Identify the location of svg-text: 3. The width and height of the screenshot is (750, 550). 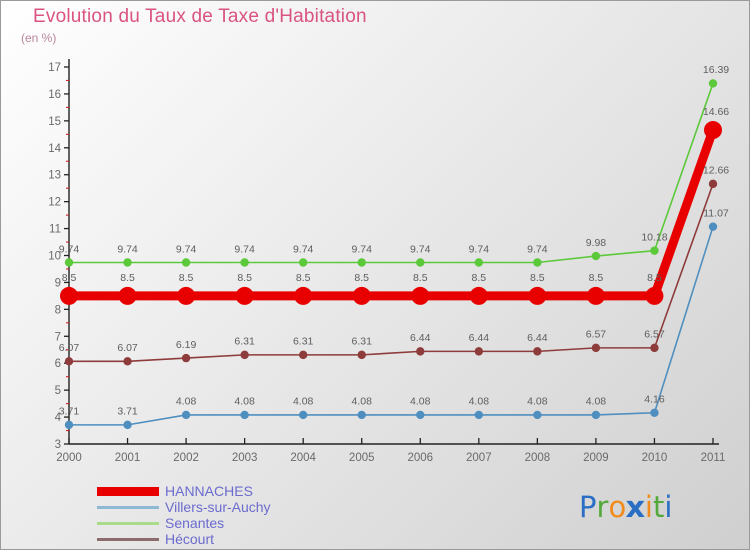
(58, 445).